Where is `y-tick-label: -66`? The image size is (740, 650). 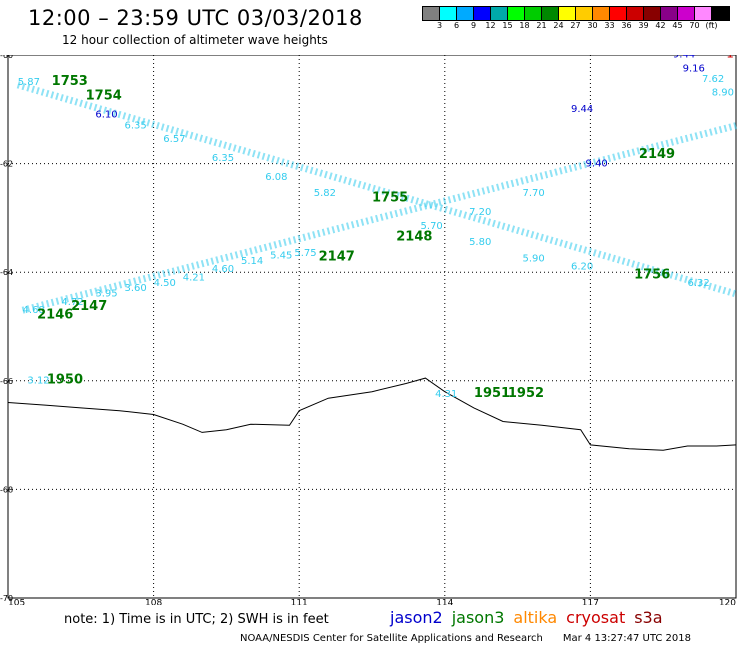
y-tick-label: -66 is located at coordinates (6, 381).